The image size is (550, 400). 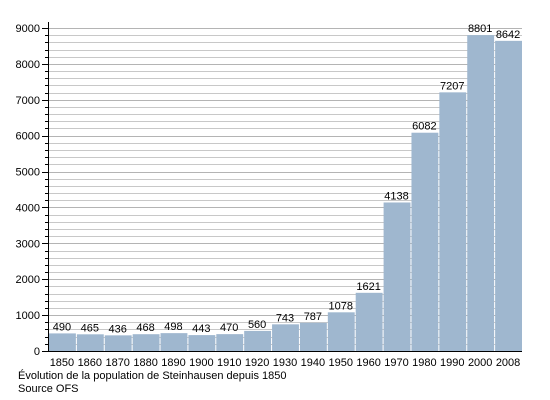 I want to click on data-label-2008: 8642, so click(x=508, y=35).